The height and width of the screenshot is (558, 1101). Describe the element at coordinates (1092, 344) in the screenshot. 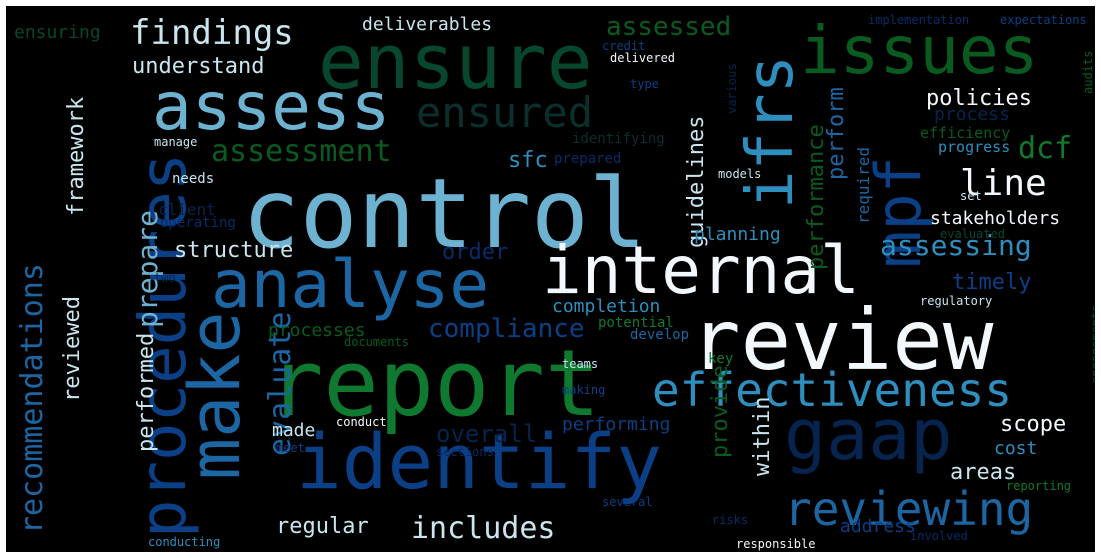

I see `word-cloud-word: engagements` at that location.